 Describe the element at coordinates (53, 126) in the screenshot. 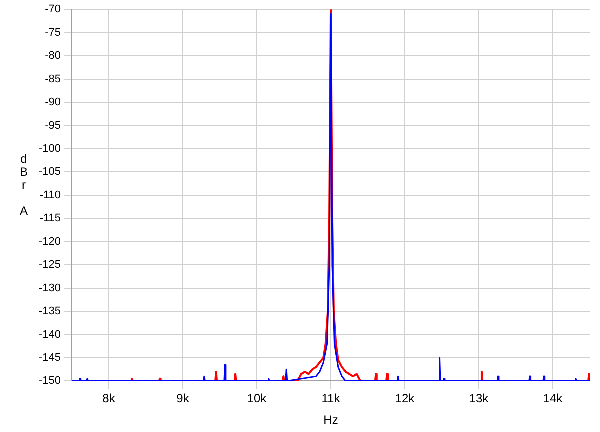

I see `y-tick-label: -95` at that location.